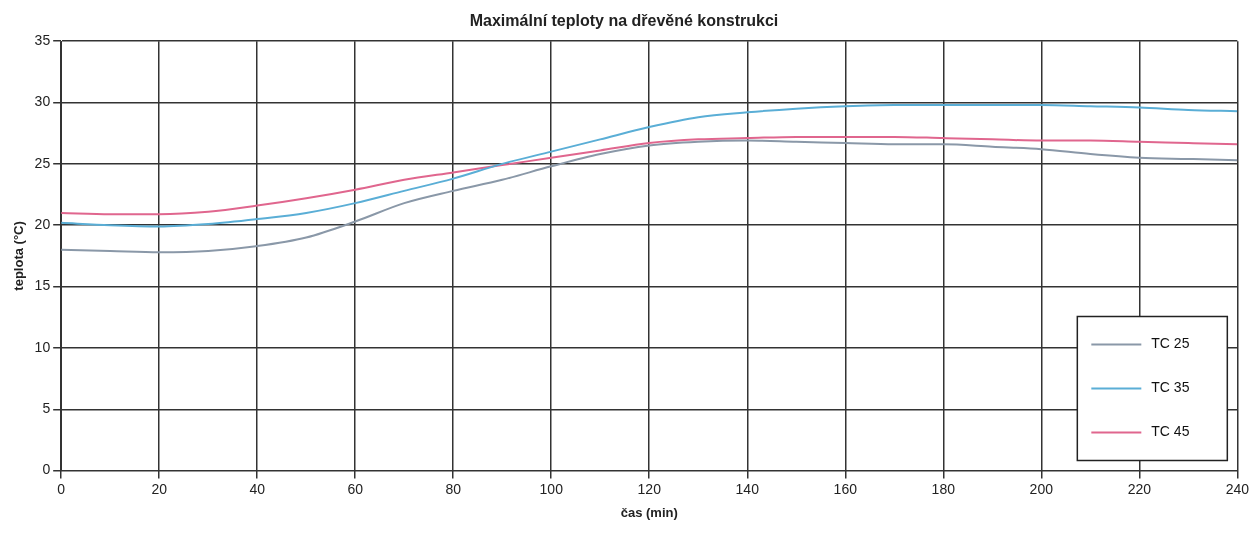 This screenshot has height=533, width=1260. Describe the element at coordinates (943, 488) in the screenshot. I see `x-tick-label: 180` at that location.